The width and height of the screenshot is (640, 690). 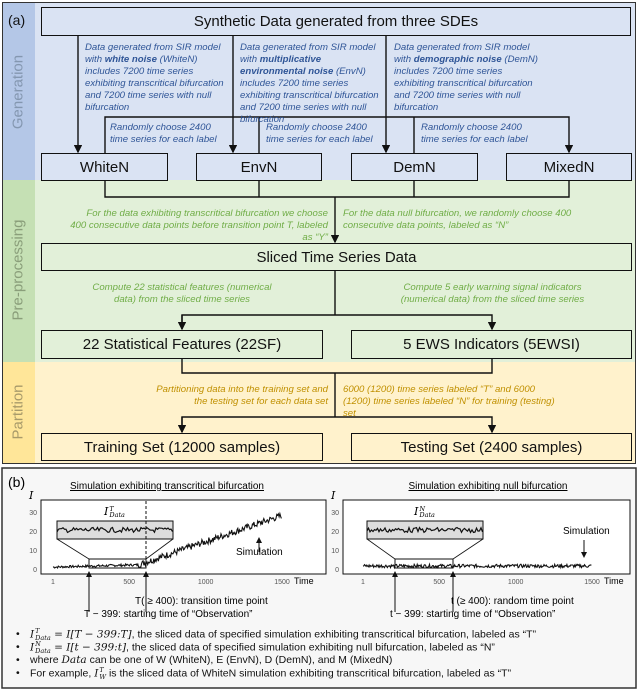 What do you see at coordinates (17, 482) in the screenshot?
I see `panel-b-label: (b)` at bounding box center [17, 482].